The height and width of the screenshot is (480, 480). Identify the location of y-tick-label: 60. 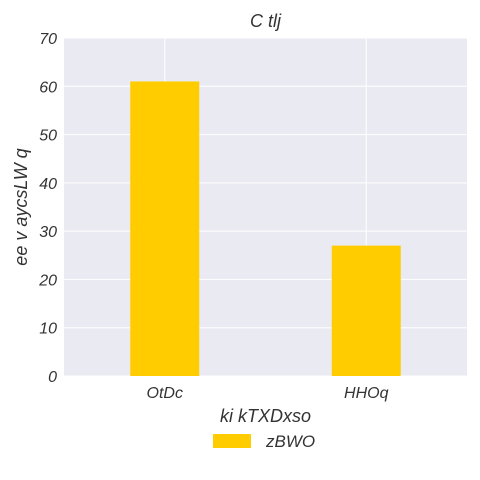
(48, 87).